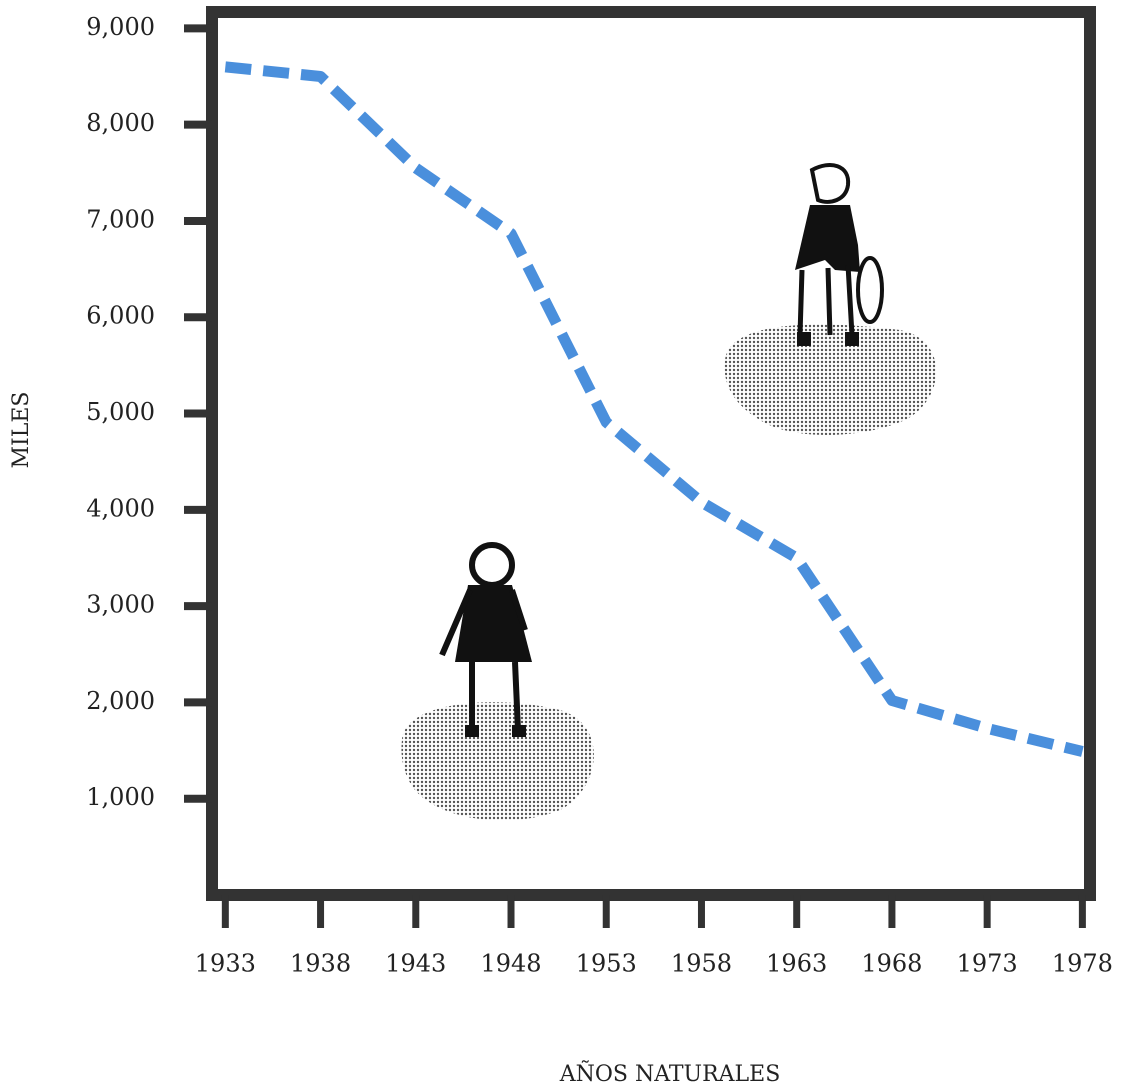 The height and width of the screenshot is (1091, 1126). Describe the element at coordinates (120, 508) in the screenshot. I see `y-tick-label: 4,000` at that location.